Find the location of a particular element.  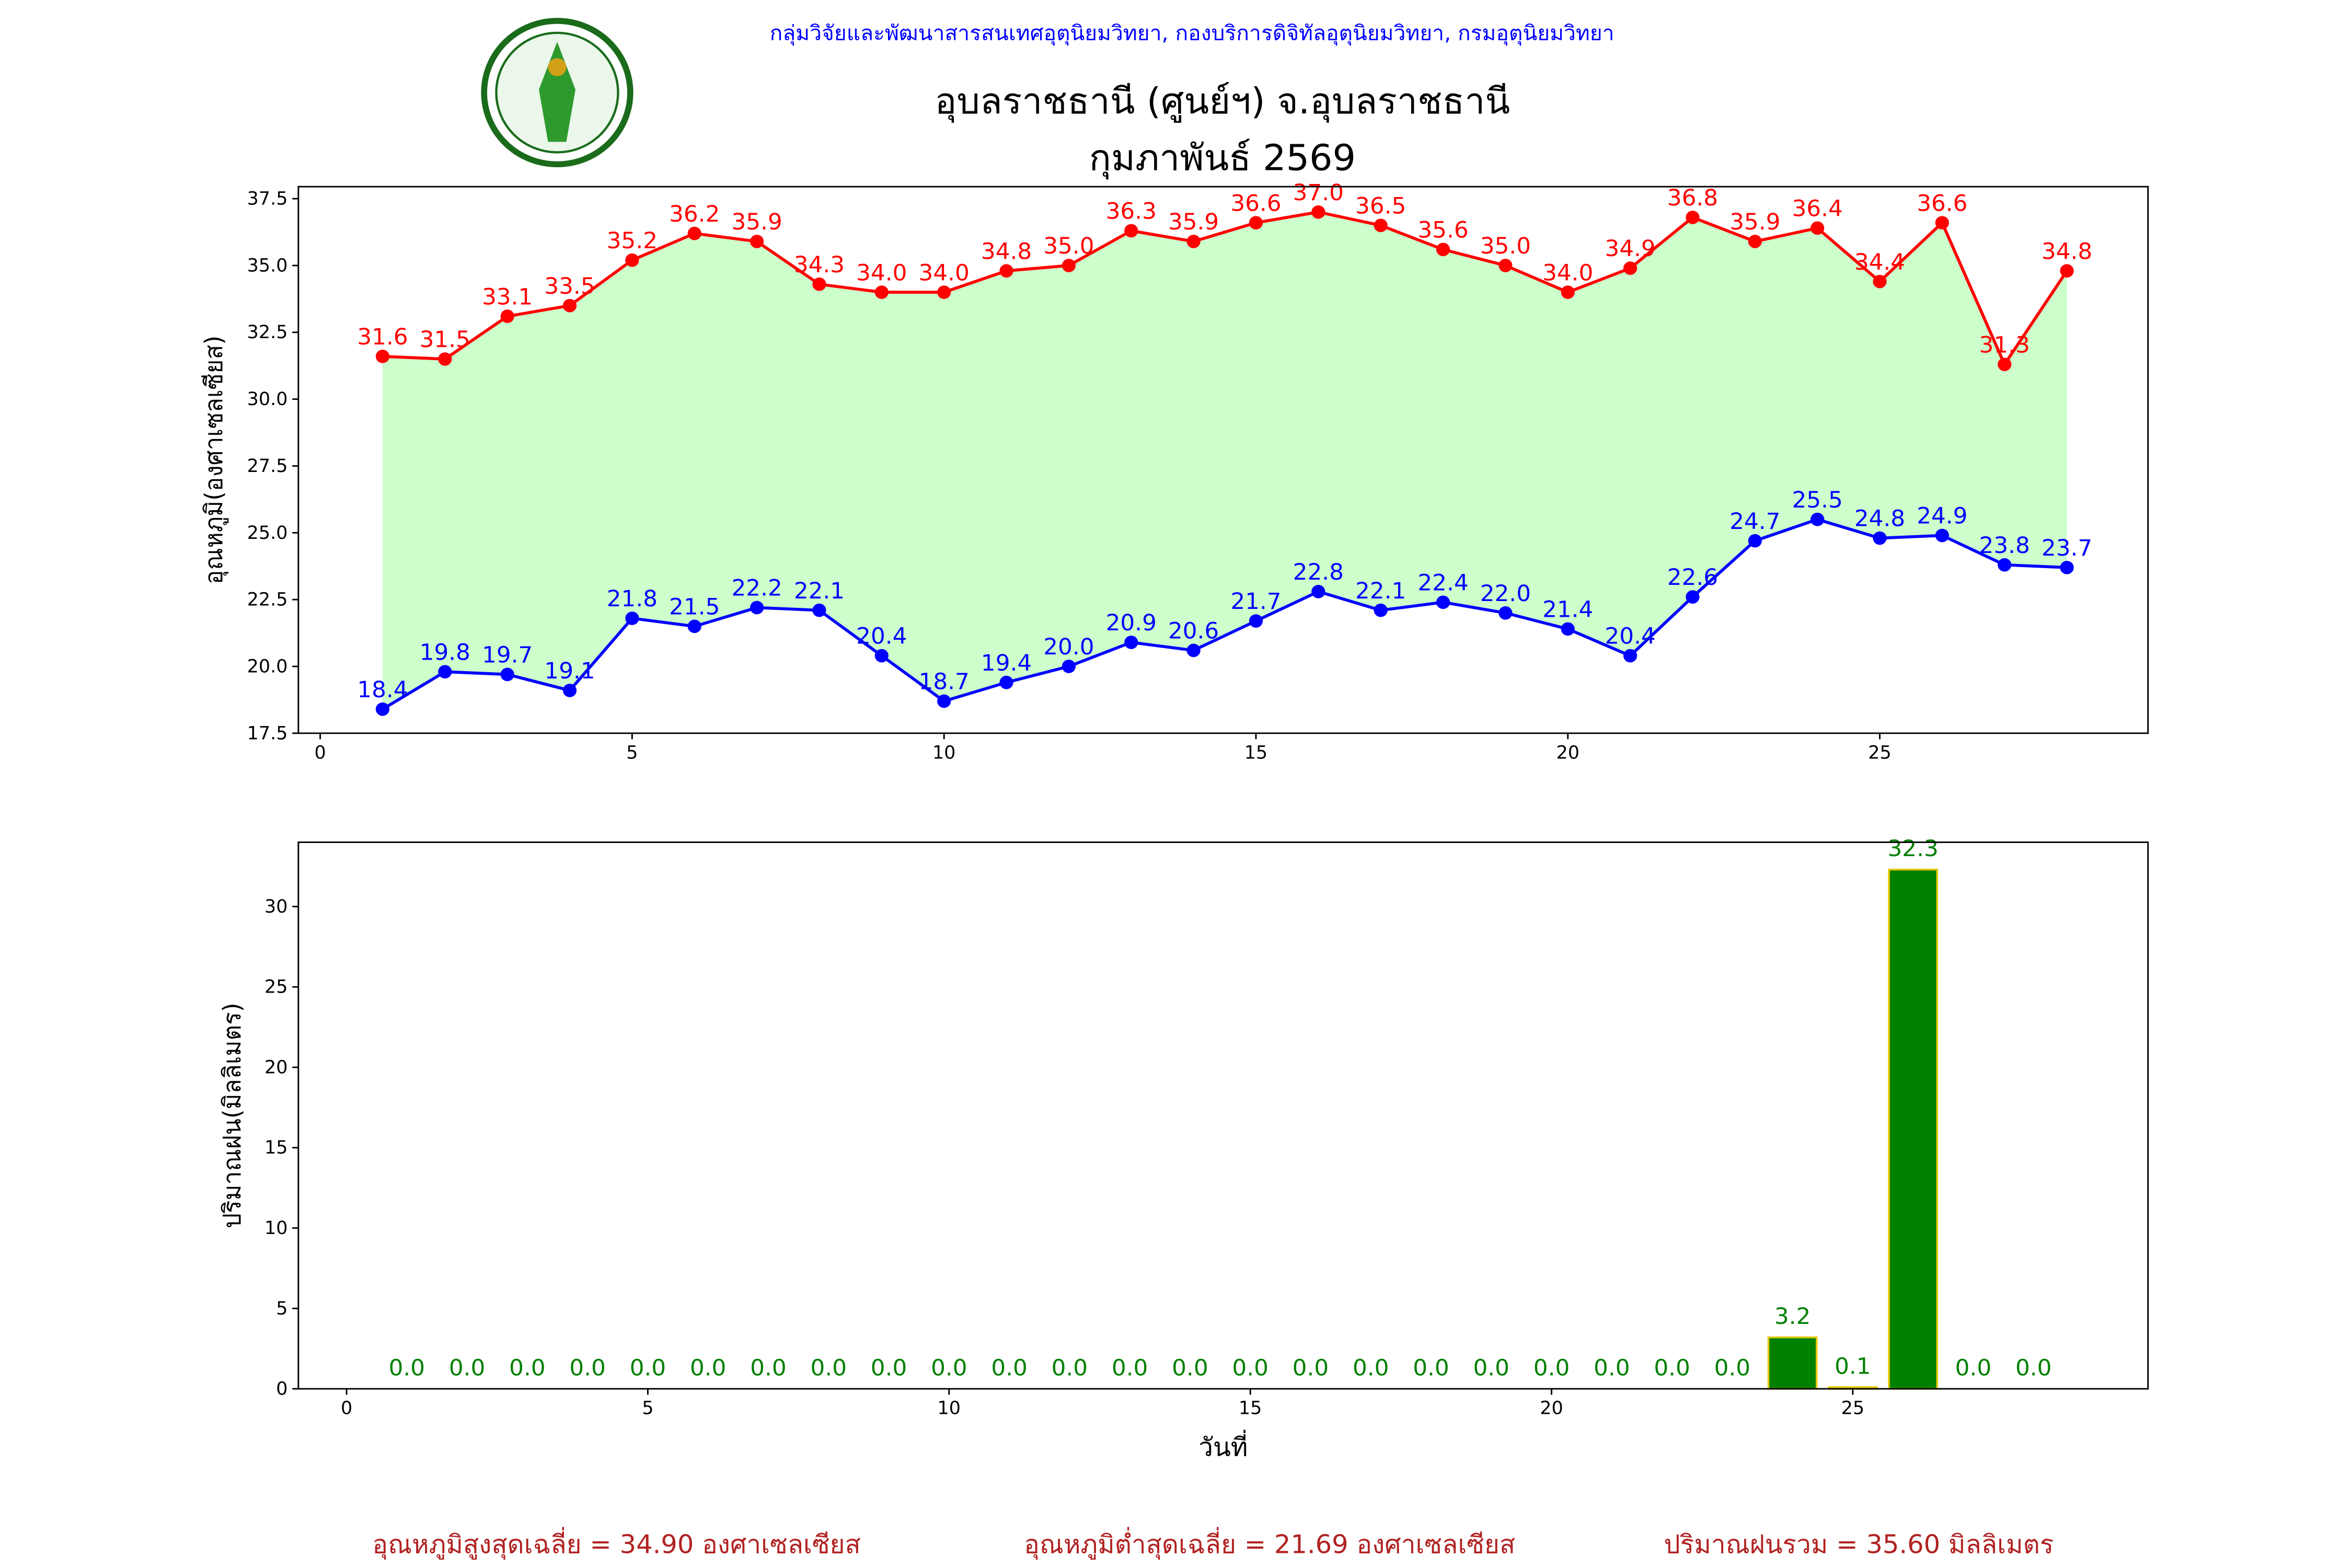

min-temp-label: 22.1 is located at coordinates (819, 591).